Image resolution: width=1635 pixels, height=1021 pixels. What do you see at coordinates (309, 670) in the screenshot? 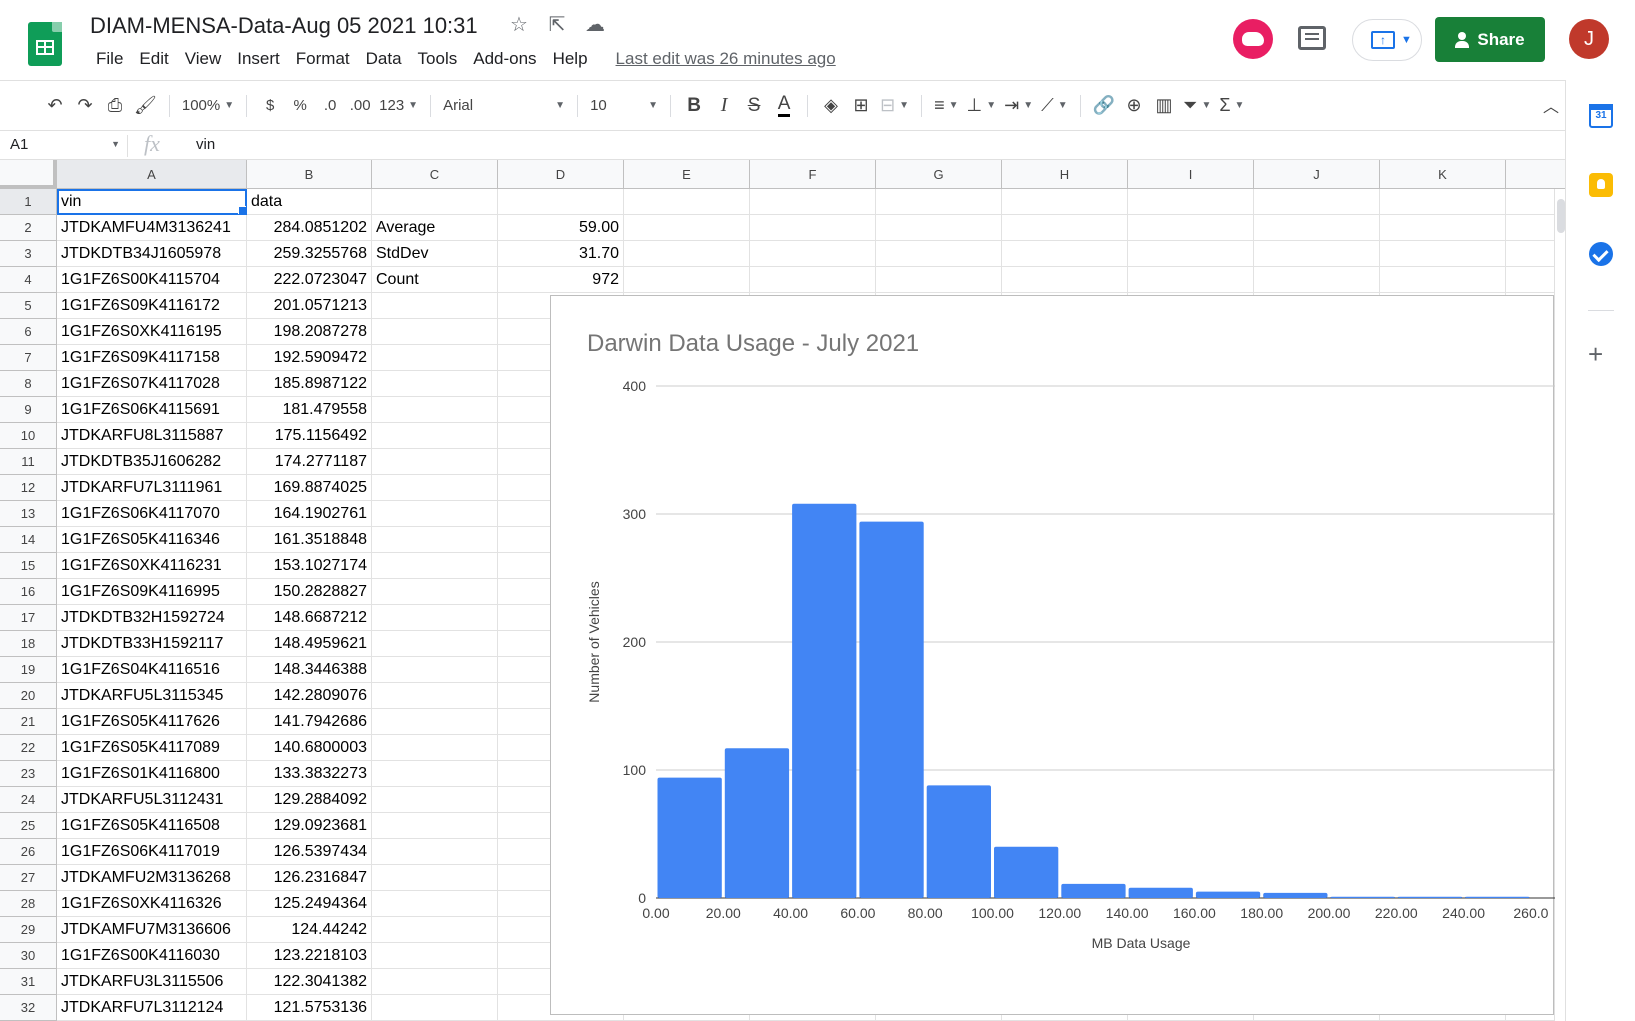
I see `cell: 148.3446388` at bounding box center [309, 670].